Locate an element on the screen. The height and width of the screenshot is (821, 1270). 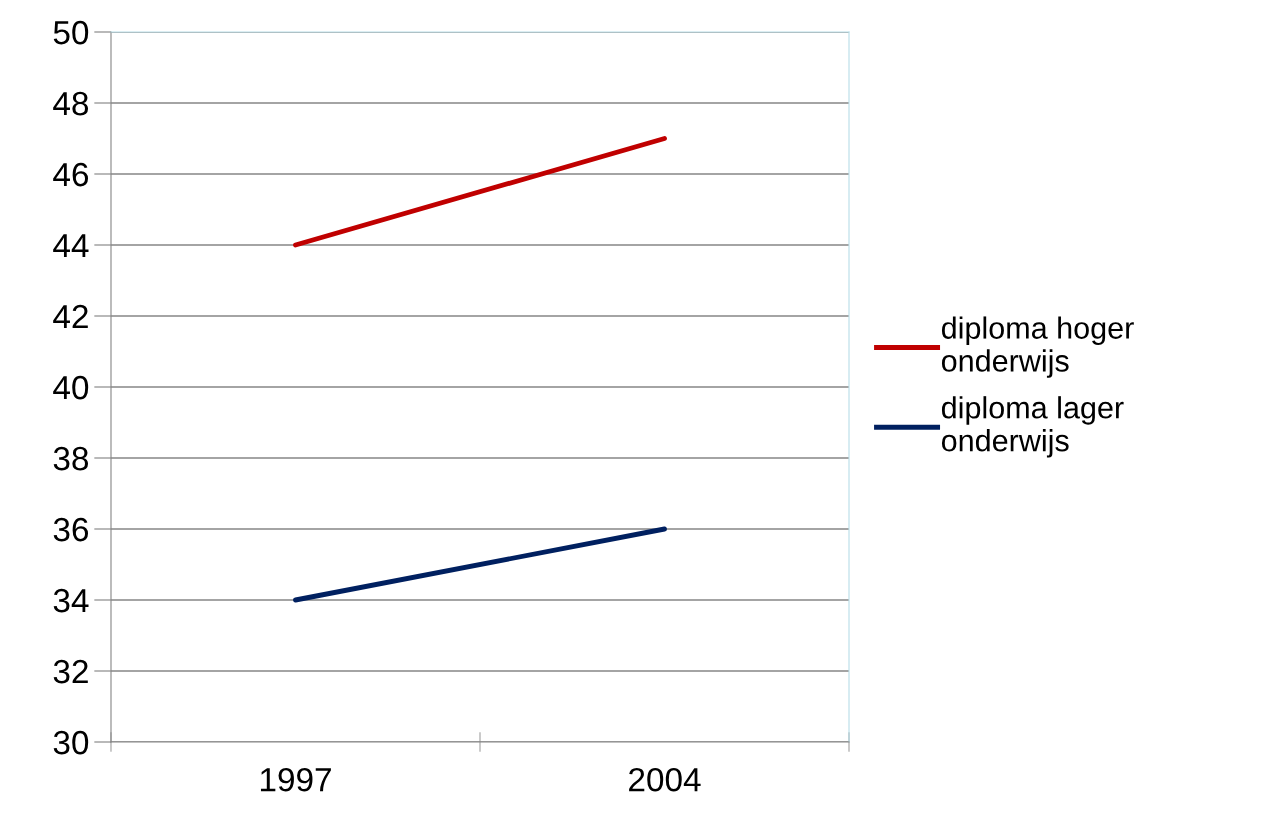
y-tick-label: 30 is located at coordinates (71, 742).